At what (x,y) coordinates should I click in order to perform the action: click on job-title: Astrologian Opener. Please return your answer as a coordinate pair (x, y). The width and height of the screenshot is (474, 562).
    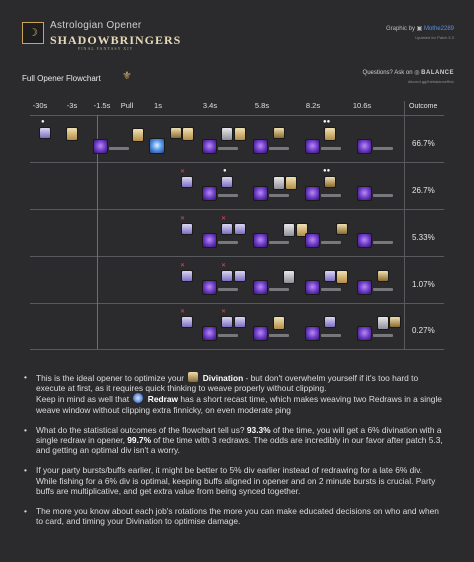
    Looking at the image, I should click on (96, 25).